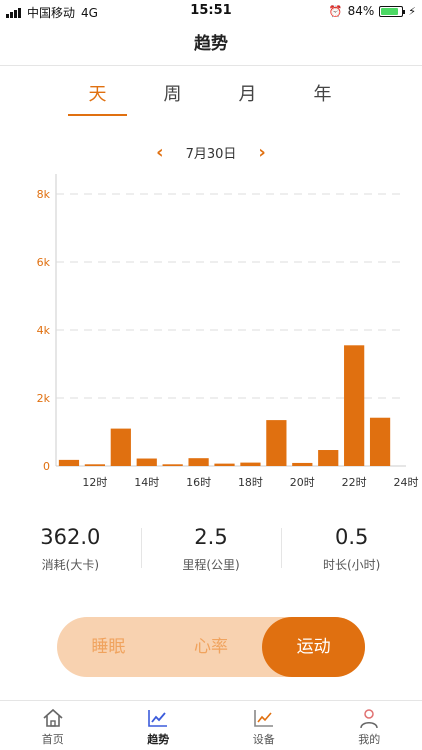 The width and height of the screenshot is (422, 750). What do you see at coordinates (70, 565) in the screenshot?
I see `stat-calories-label: 消耗(大卡)` at bounding box center [70, 565].